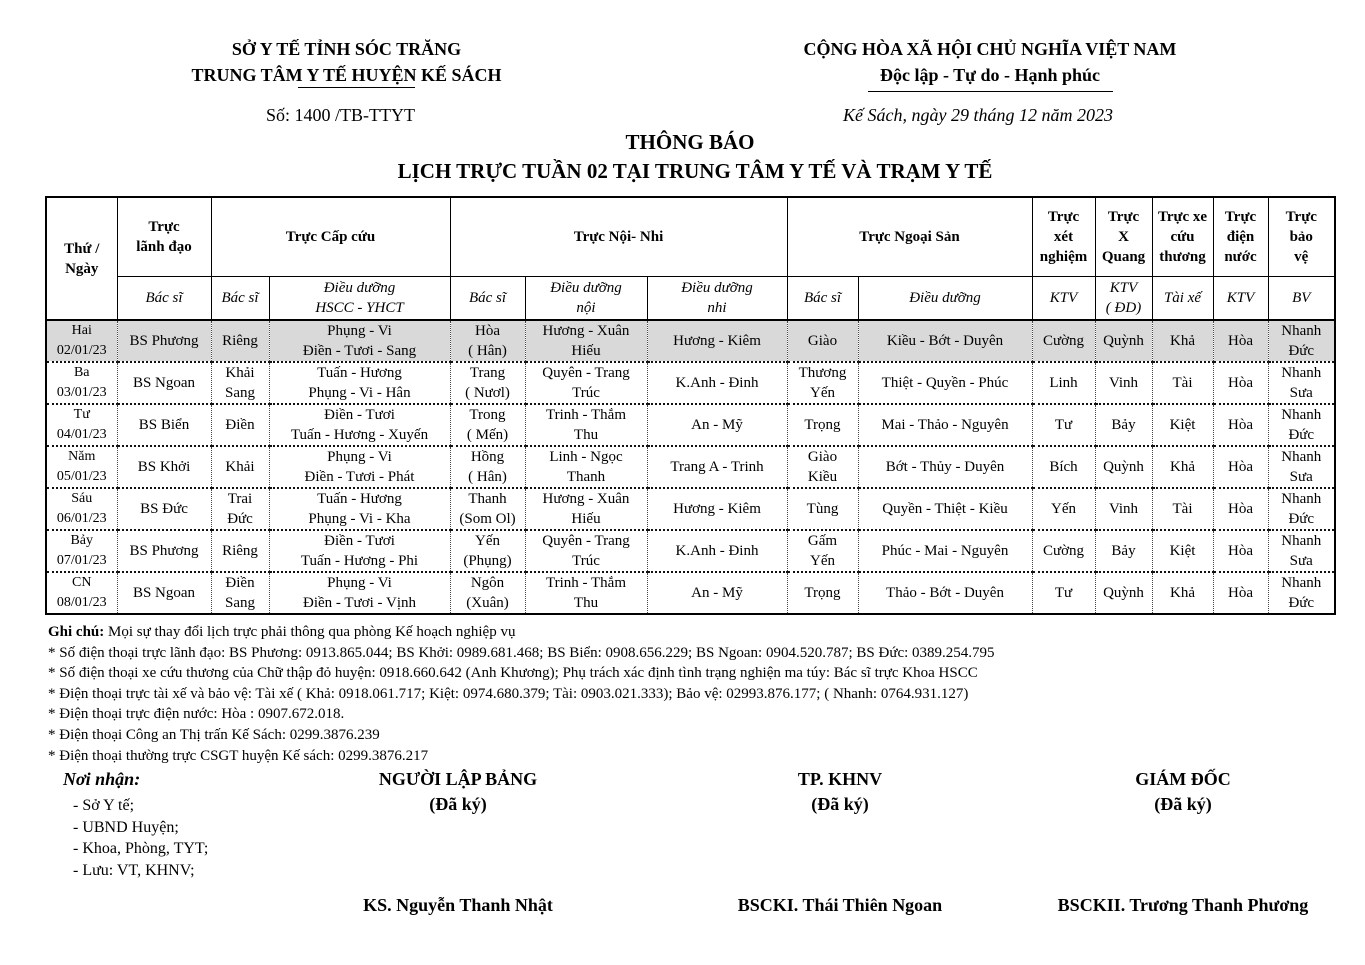  Describe the element at coordinates (458, 779) in the screenshot. I see `signature-role: NGƯỜI LẬP BẢNG` at that location.